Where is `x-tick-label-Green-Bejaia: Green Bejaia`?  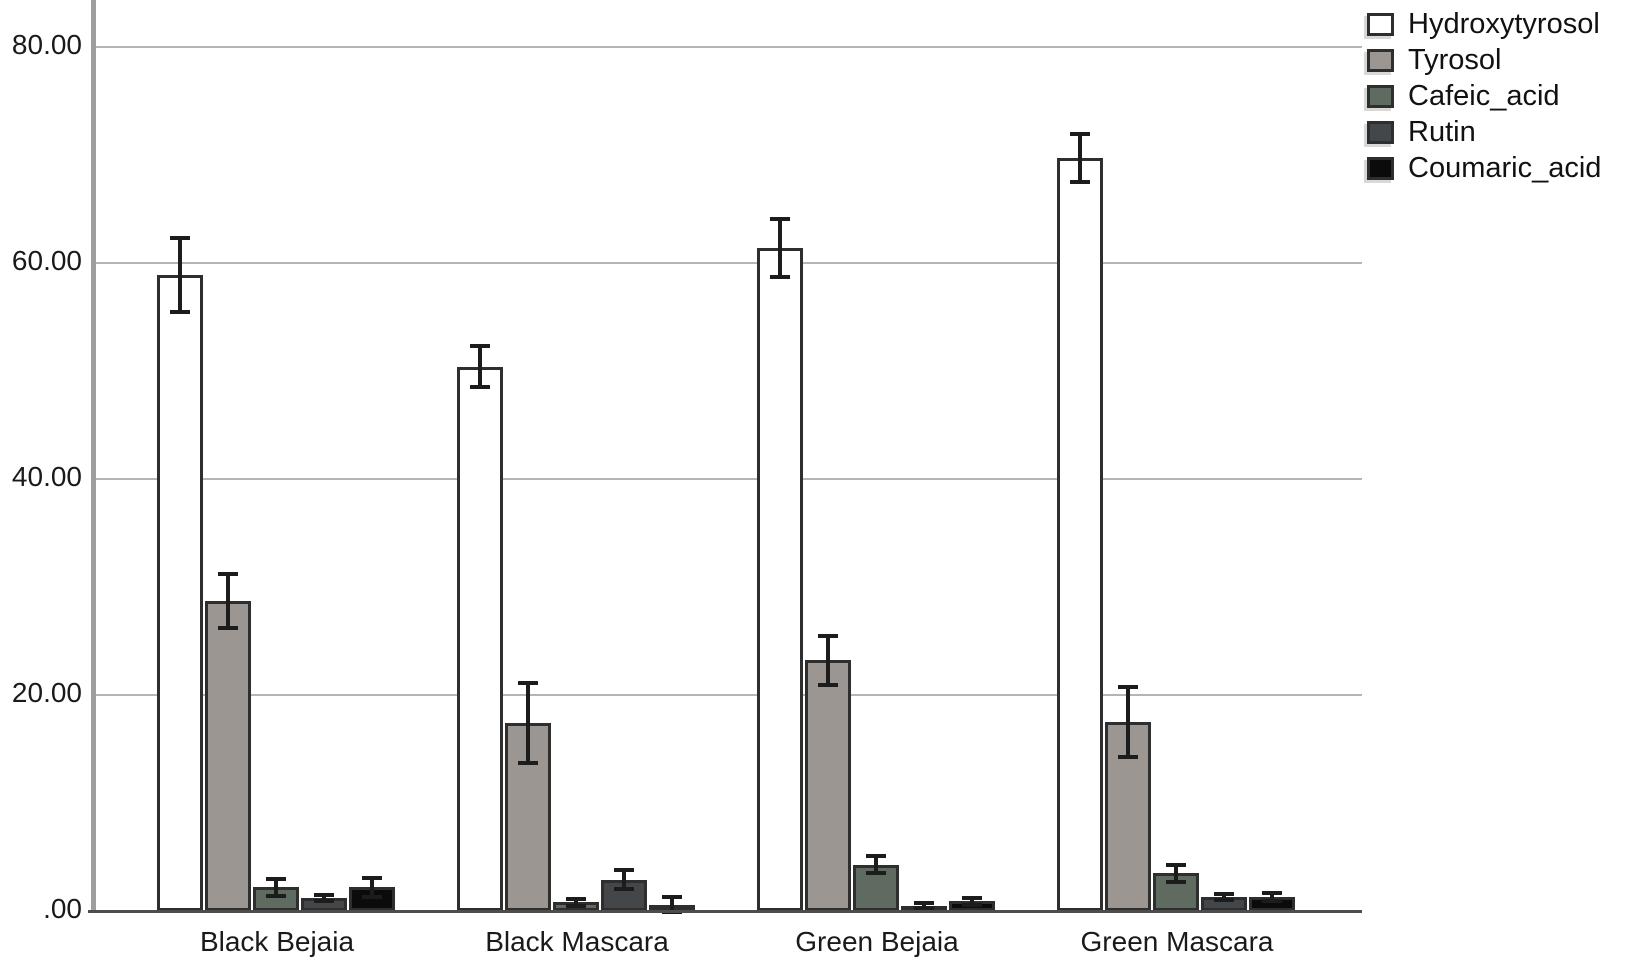
x-tick-label-Green-Bejaia: Green Bejaia is located at coordinates (877, 941).